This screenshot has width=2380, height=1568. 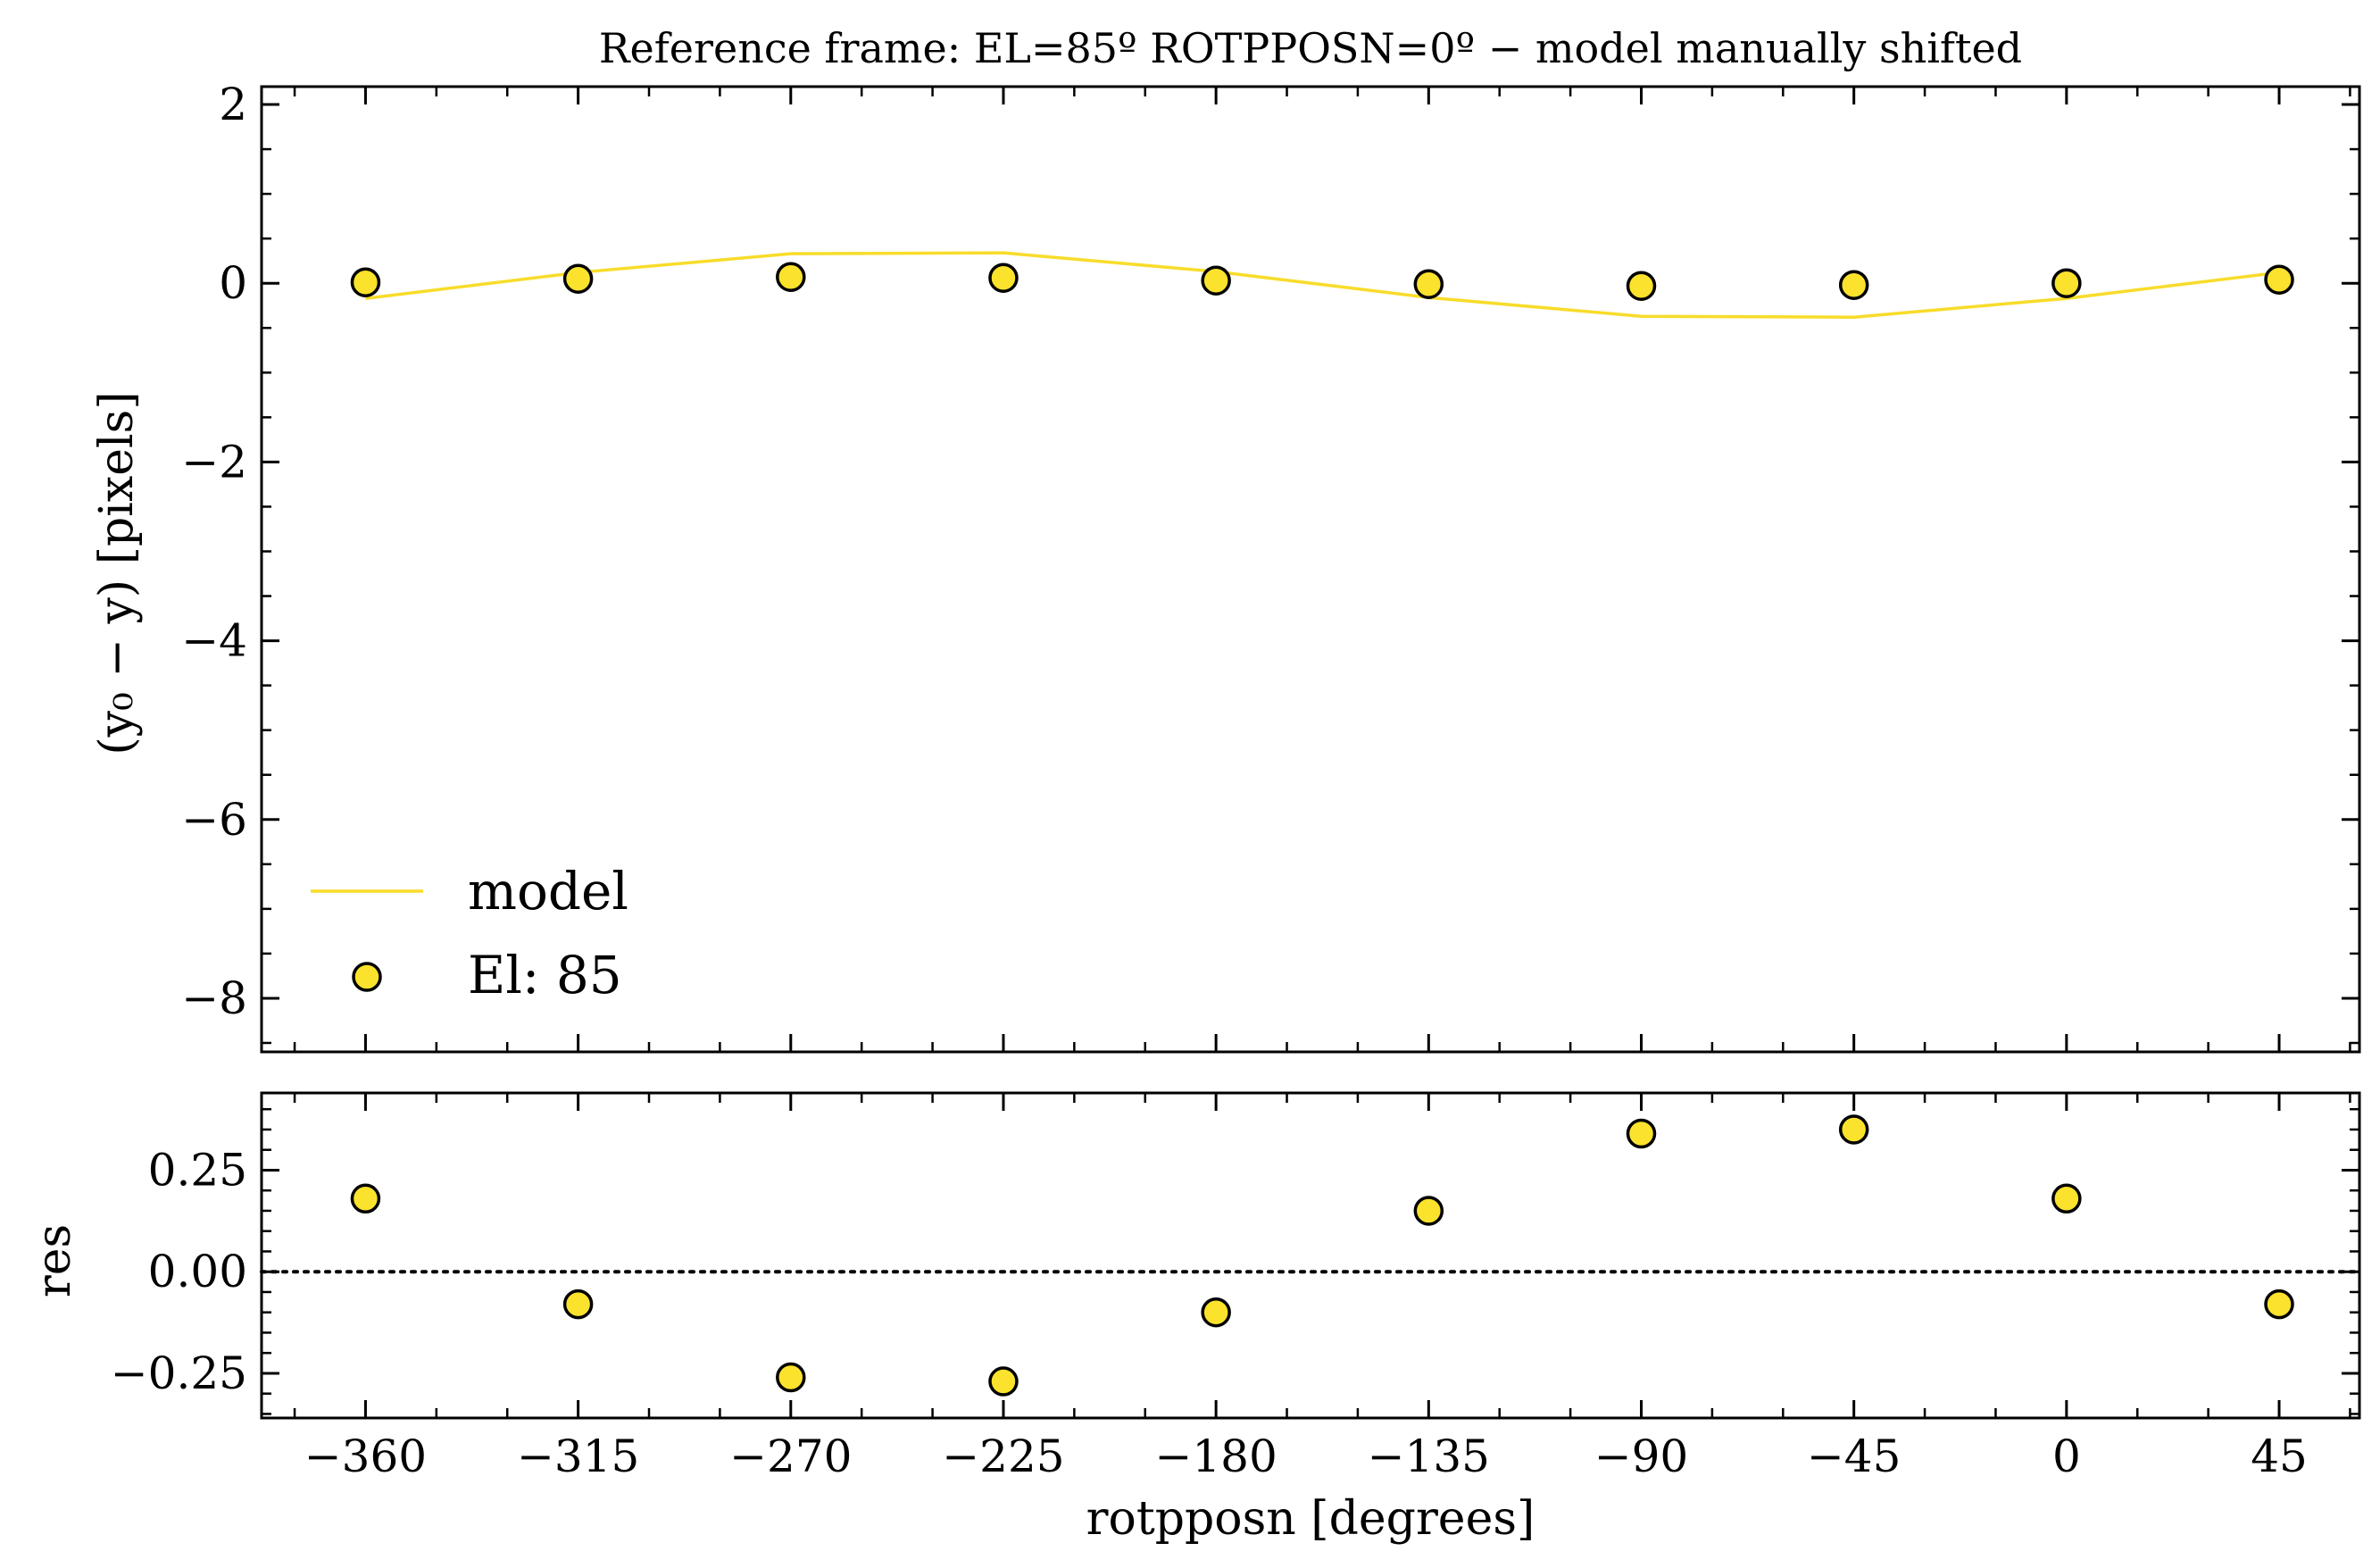 I want to click on y-tick-label: −8, so click(x=214, y=998).